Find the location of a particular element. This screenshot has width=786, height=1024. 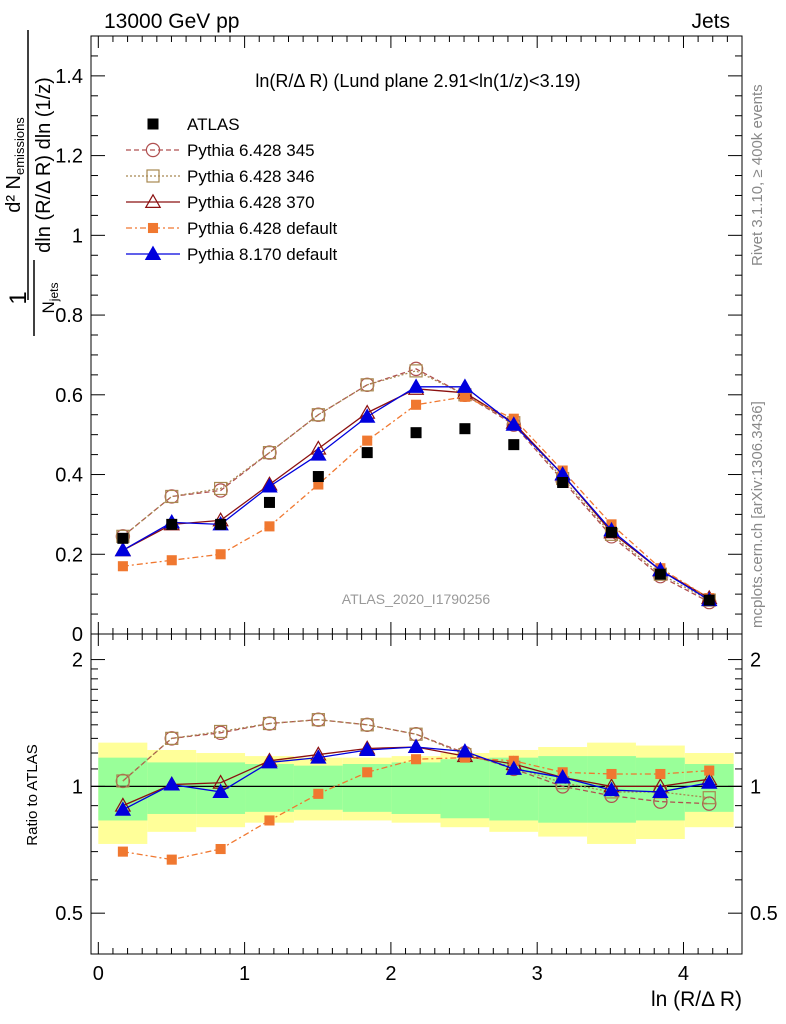

svg-text: 1 is located at coordinates (18, 297).